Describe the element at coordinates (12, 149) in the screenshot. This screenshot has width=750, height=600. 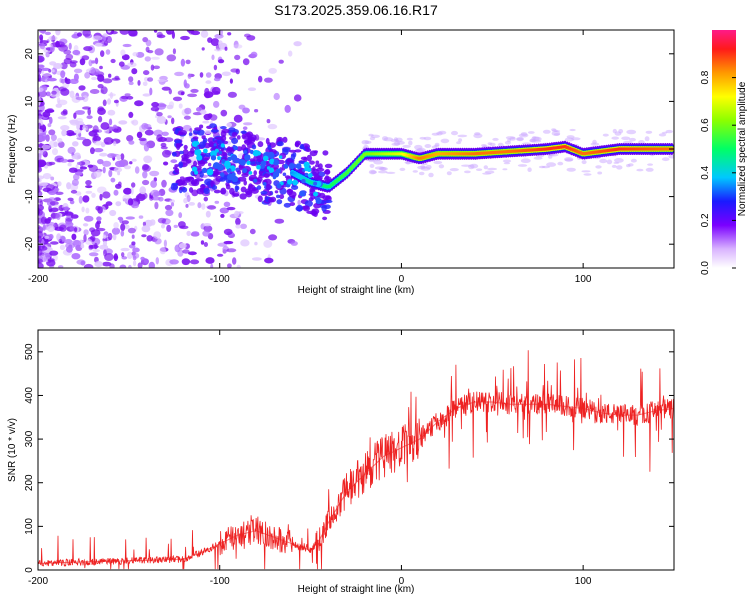
I see `spectrogram-ylabel: Frequency (Hz)` at that location.